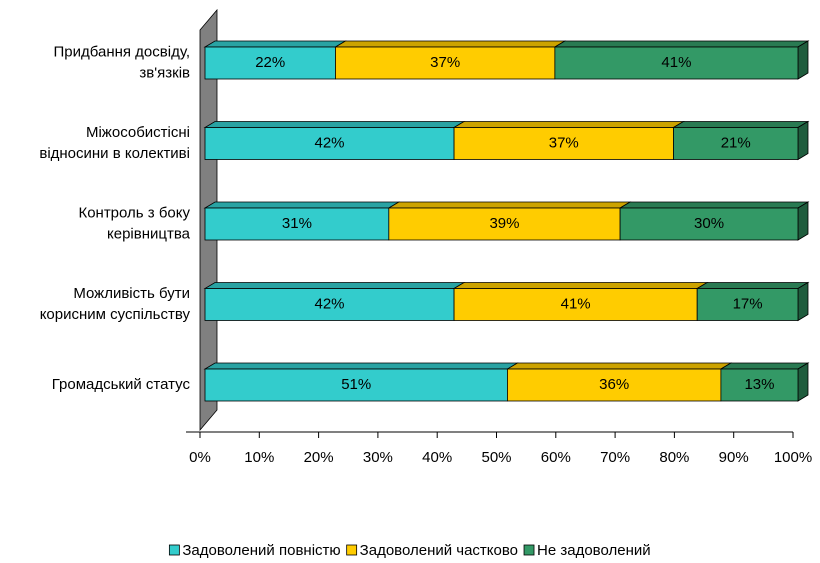  What do you see at coordinates (439, 550) in the screenshot?
I see `legend-label: Задоволений частково` at bounding box center [439, 550].